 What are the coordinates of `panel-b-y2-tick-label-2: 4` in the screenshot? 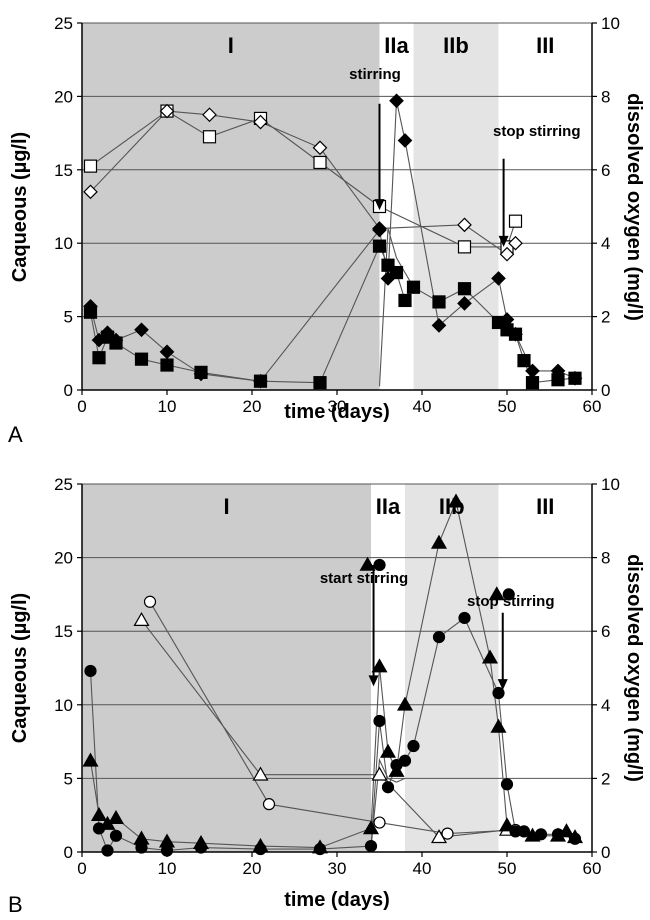 It's located at (605, 705).